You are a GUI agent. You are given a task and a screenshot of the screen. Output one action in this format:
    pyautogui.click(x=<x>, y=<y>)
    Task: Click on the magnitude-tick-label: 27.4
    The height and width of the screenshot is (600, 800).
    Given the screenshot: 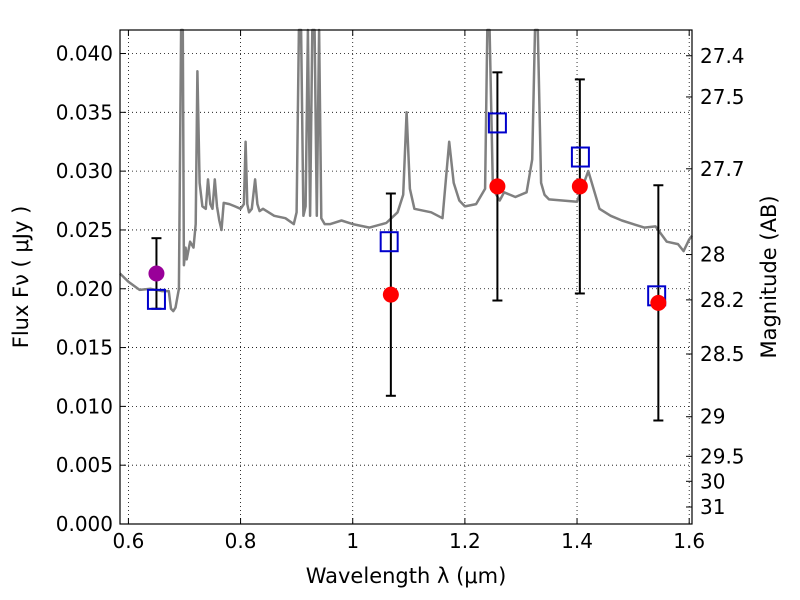 What is the action you would take?
    pyautogui.click(x=722, y=56)
    